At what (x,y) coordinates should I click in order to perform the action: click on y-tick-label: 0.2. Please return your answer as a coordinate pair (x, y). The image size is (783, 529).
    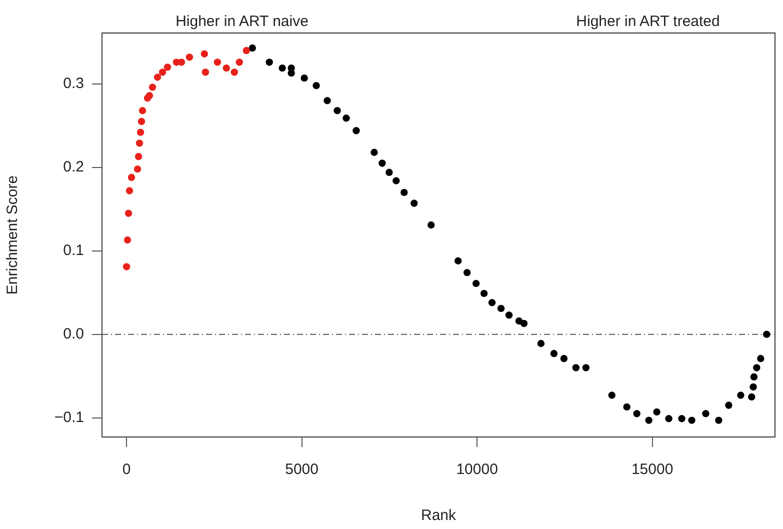
    Looking at the image, I should click on (73, 167).